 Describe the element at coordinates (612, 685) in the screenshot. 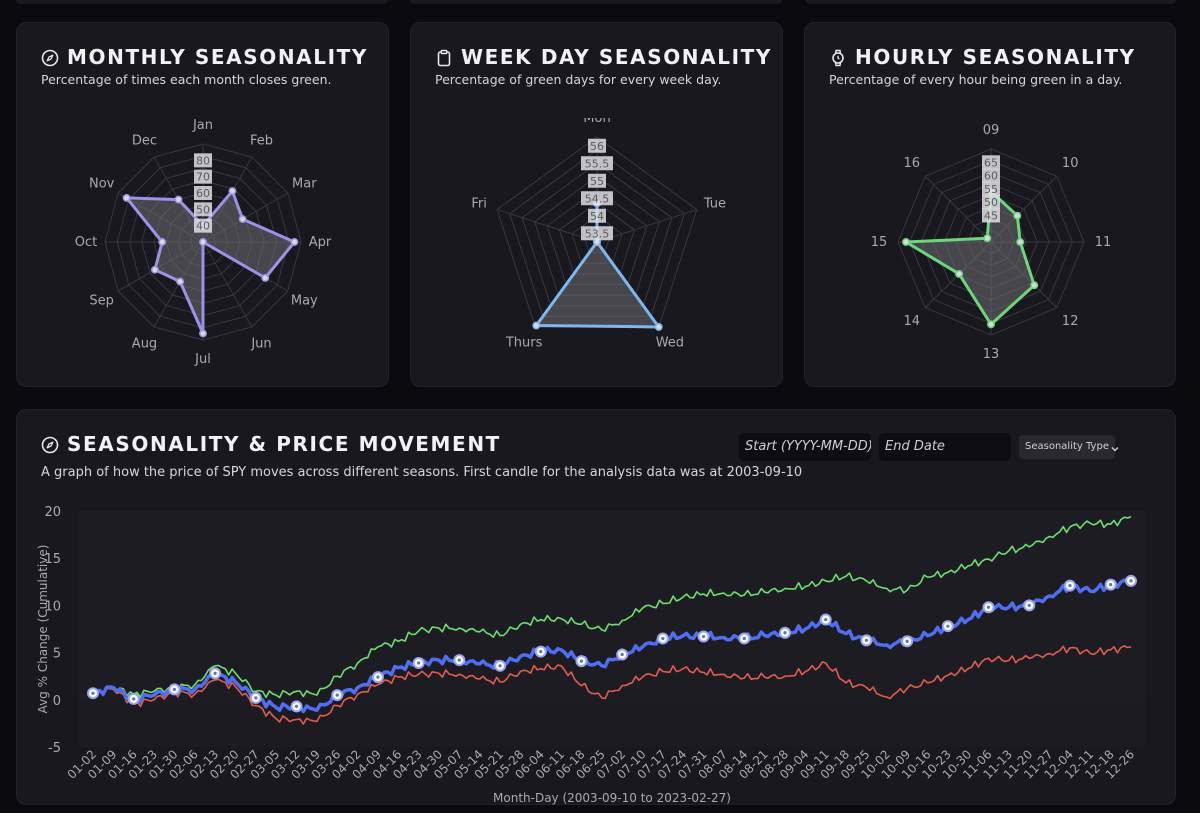

I see `lower-series-line` at that location.